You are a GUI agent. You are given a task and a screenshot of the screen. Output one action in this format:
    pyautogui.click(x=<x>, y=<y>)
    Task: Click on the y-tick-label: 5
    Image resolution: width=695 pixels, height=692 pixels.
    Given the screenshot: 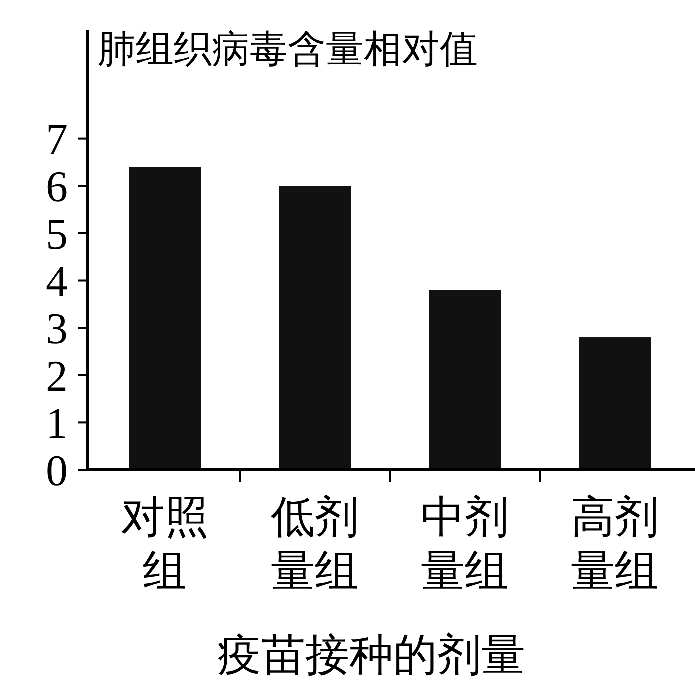 What is the action you would take?
    pyautogui.click(x=57, y=234)
    